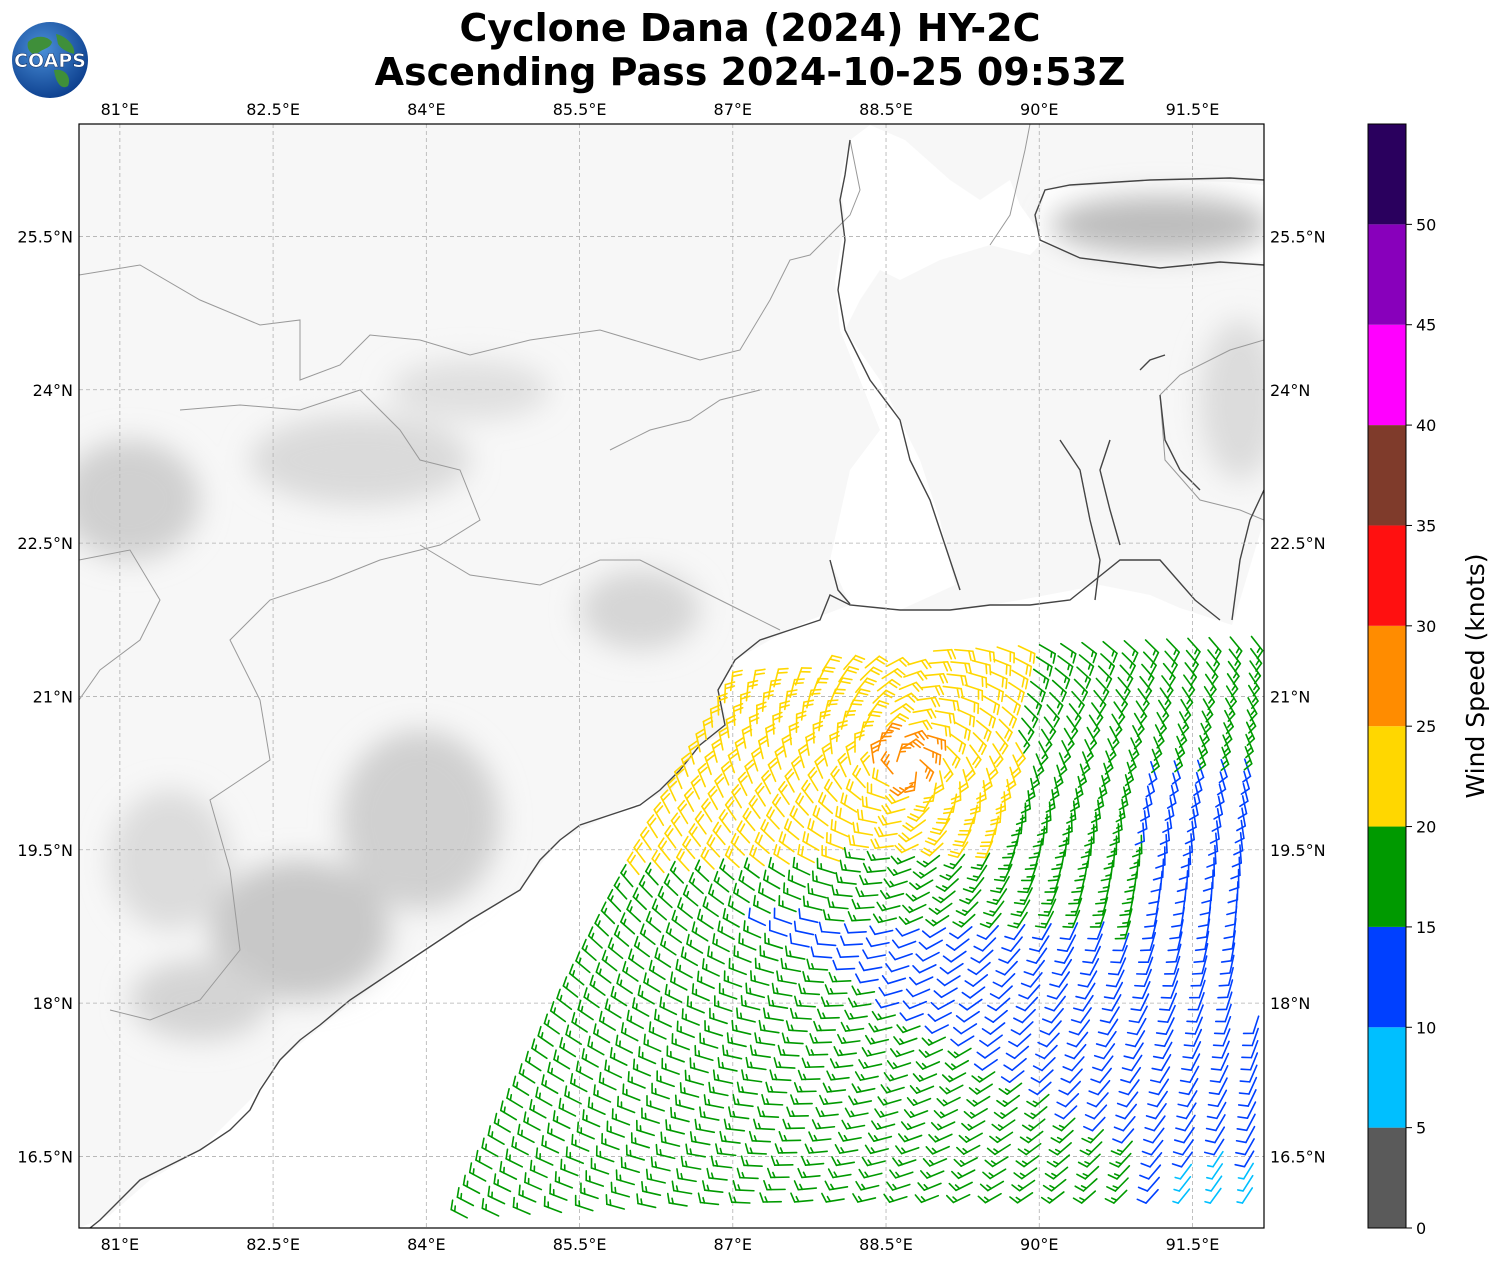  Describe the element at coordinates (580, 109) in the screenshot. I see `lon-tick-label-top: 85.5°E` at that location.